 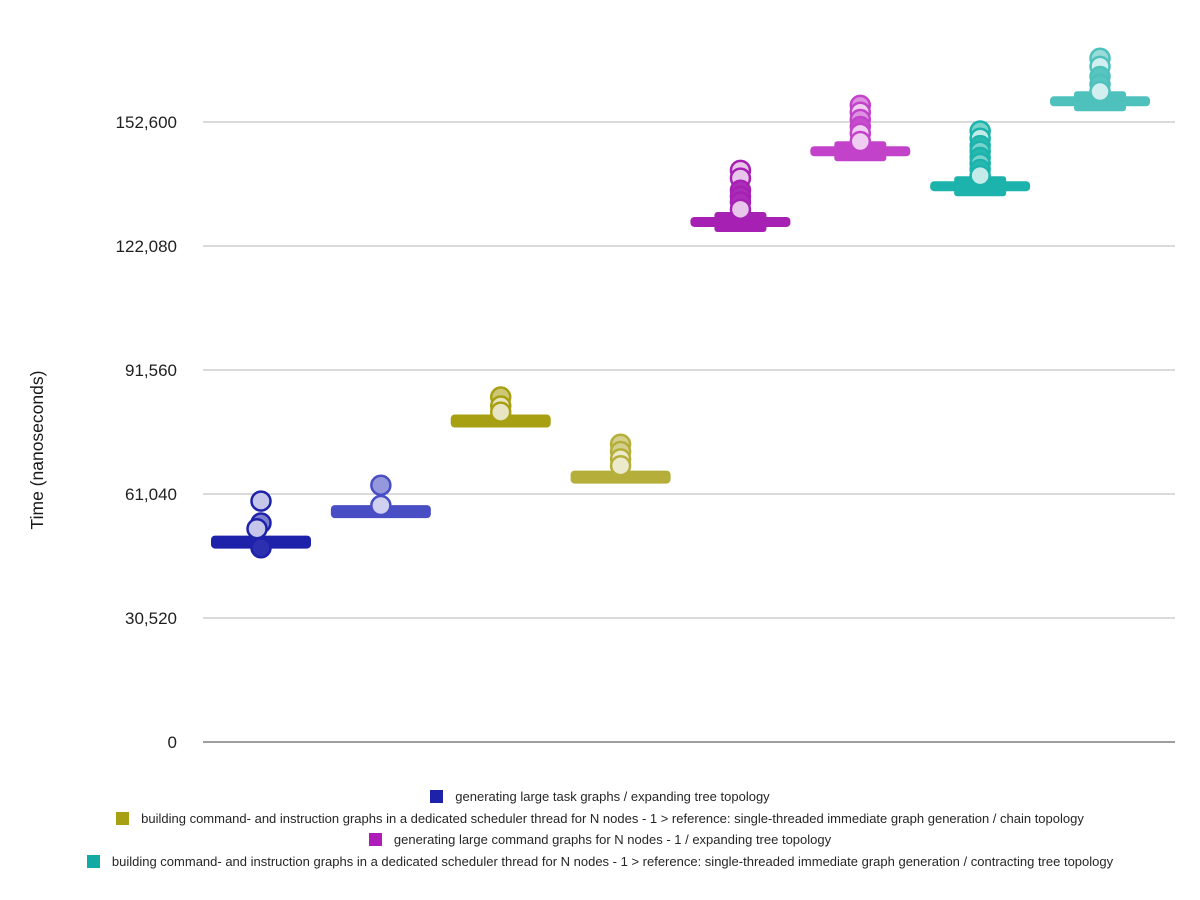 I want to click on center-box, so click(x=740, y=221).